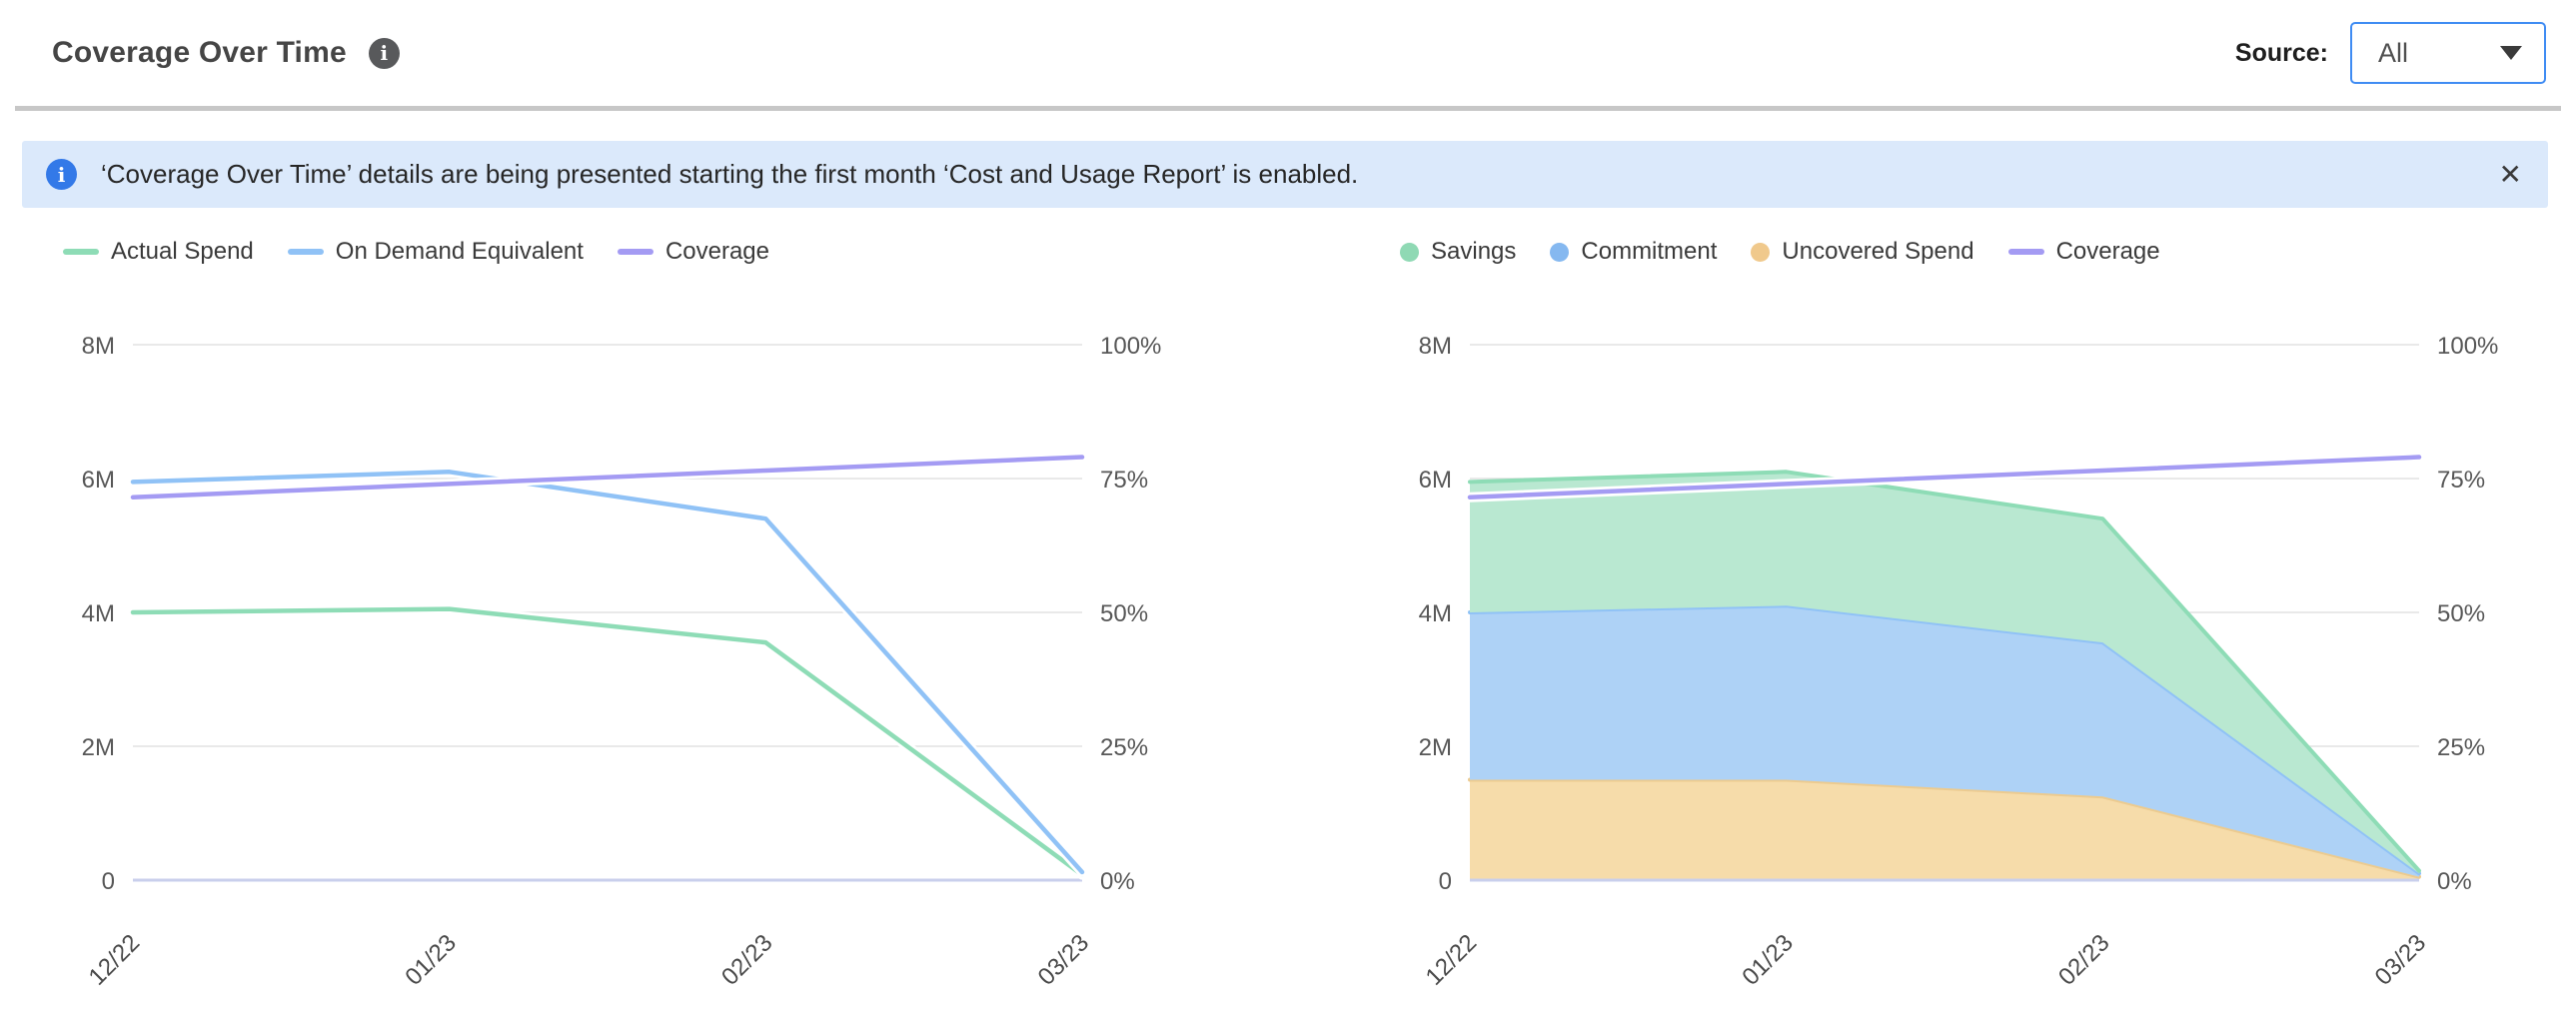  I want to click on info-icon: i, so click(384, 53).